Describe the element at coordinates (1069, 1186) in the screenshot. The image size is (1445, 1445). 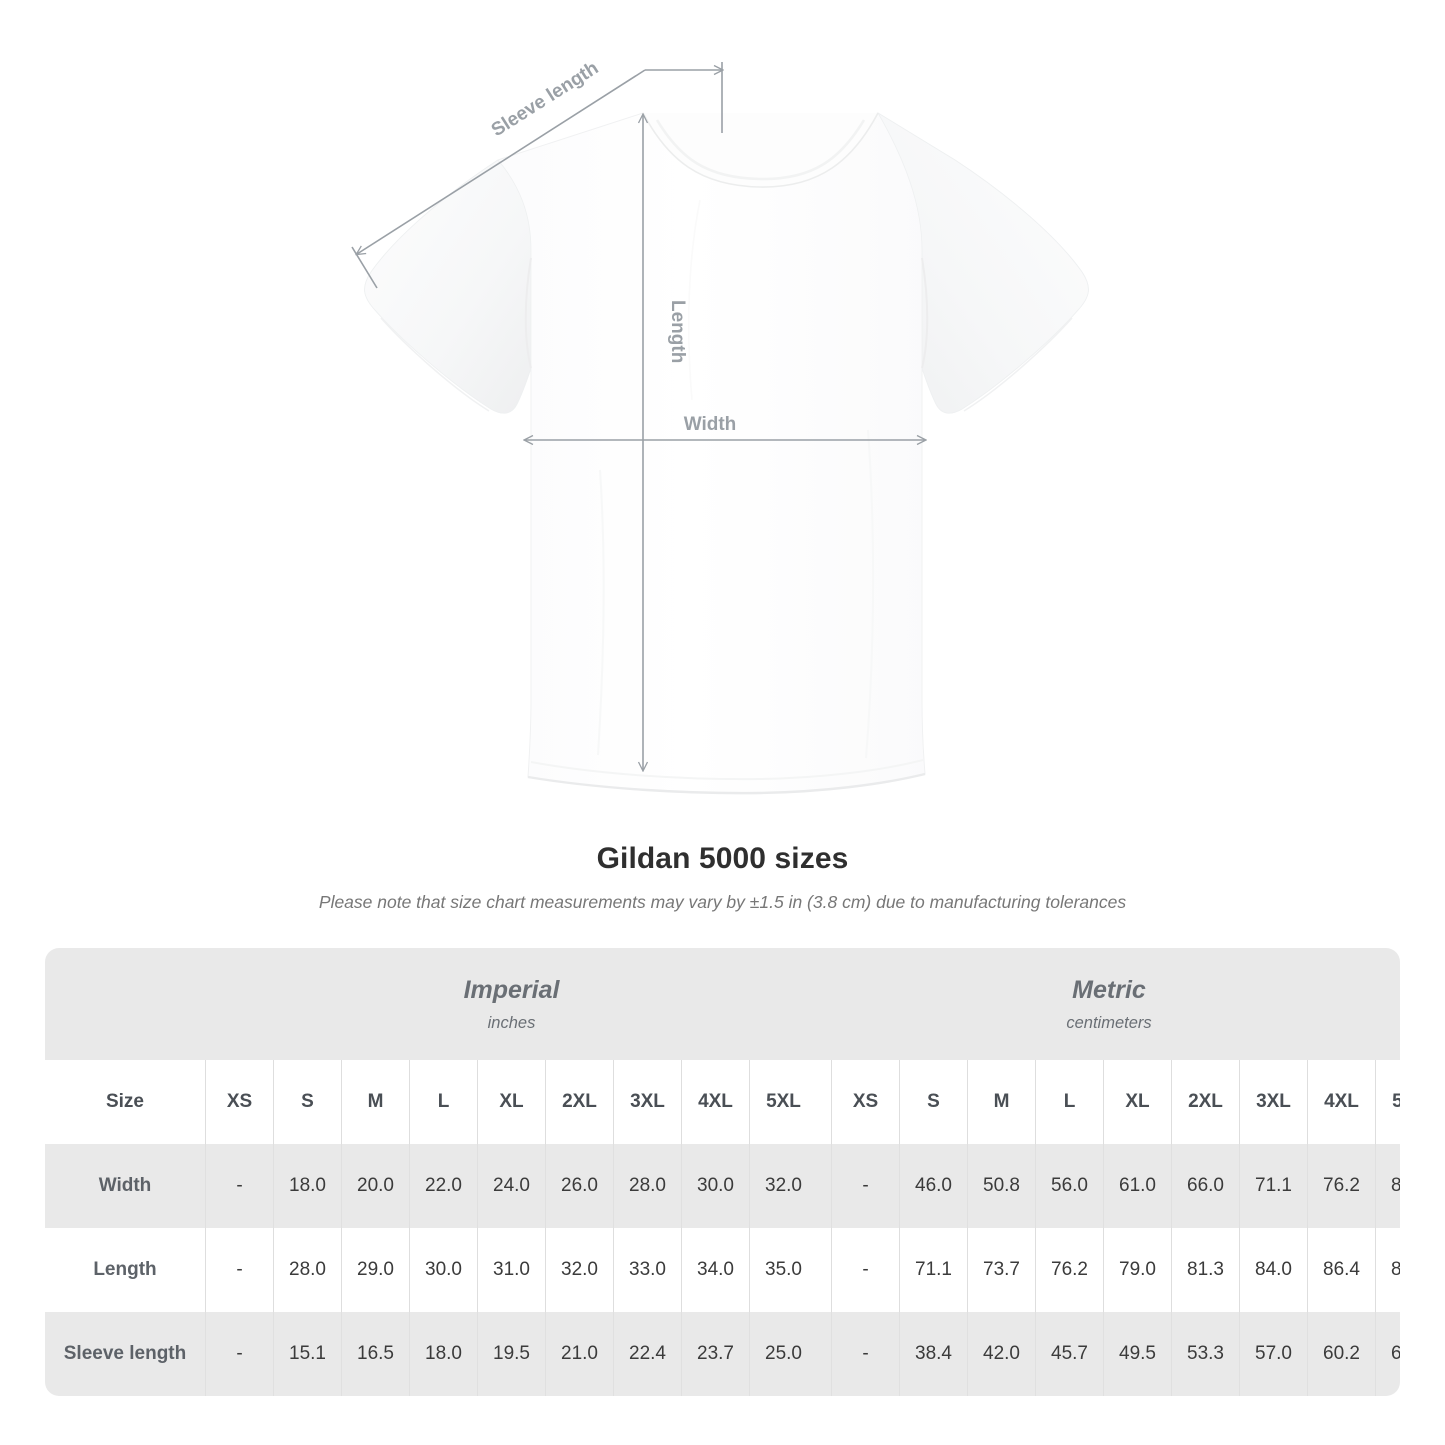
I see `width-metric-l: 56.0` at that location.